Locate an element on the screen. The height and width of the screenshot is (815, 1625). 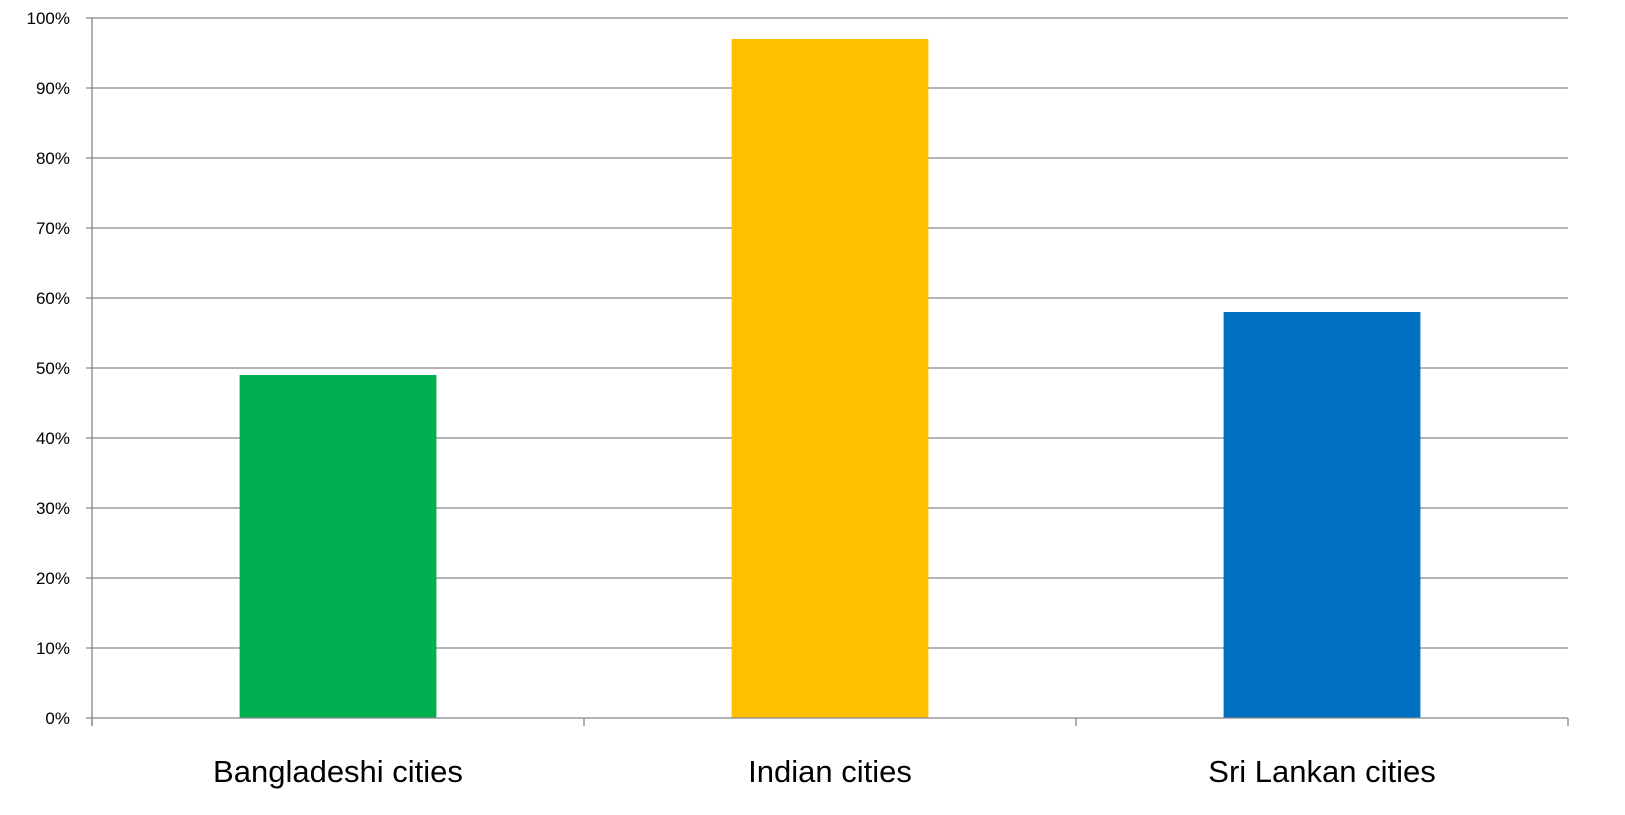
y-tick-label: 0% is located at coordinates (57, 718).